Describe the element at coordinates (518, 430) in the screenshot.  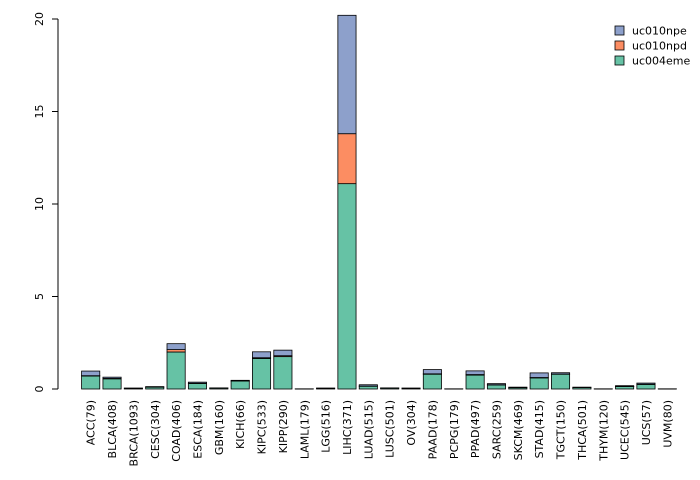
I see `x-tick-label: SKCM(469)` at that location.